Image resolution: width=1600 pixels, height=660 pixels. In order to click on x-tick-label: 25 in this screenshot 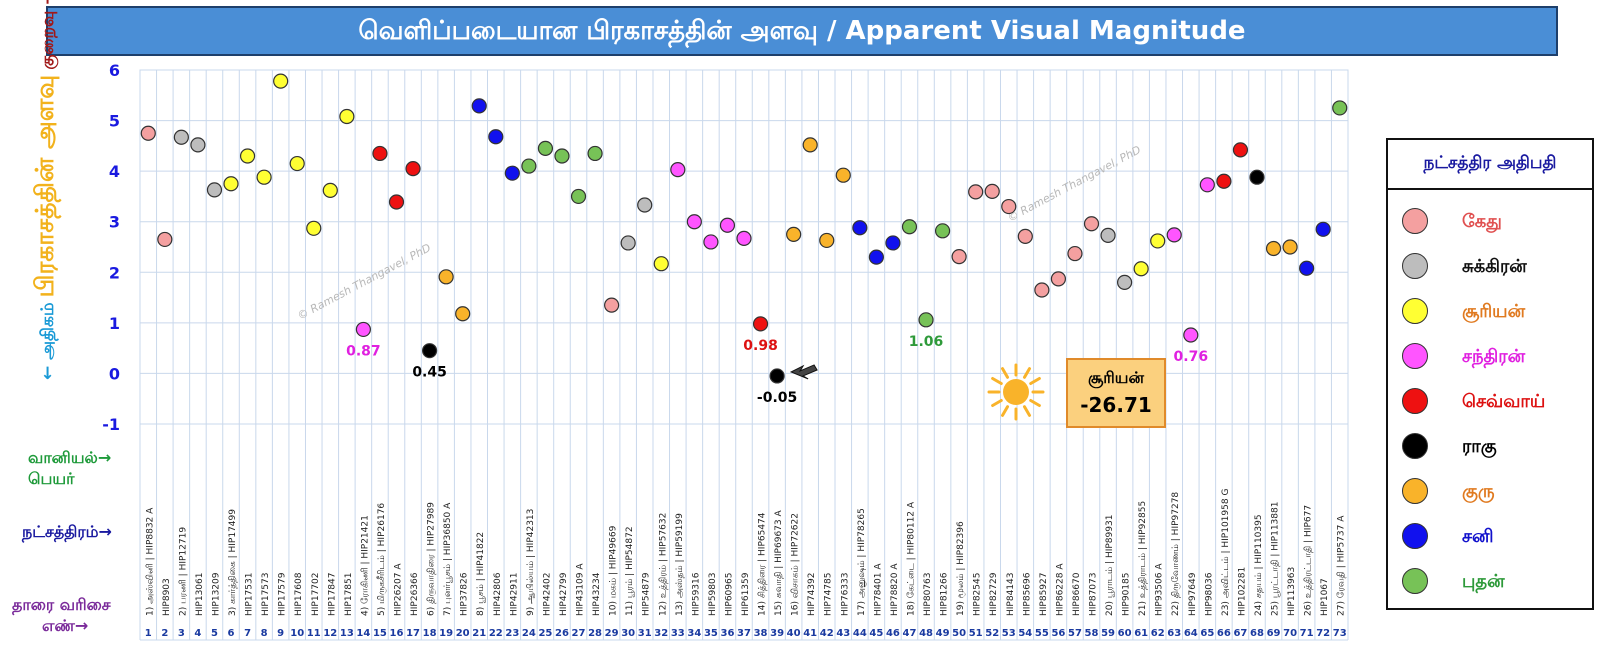, I will do `click(545, 633)`.